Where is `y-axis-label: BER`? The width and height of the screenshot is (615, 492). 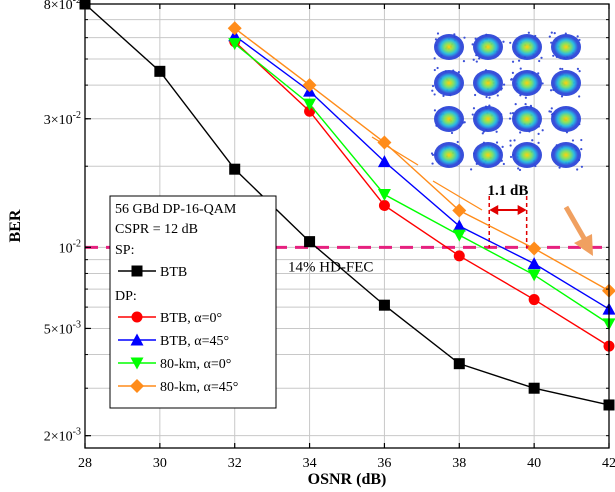 y-axis-label: BER is located at coordinates (15, 225).